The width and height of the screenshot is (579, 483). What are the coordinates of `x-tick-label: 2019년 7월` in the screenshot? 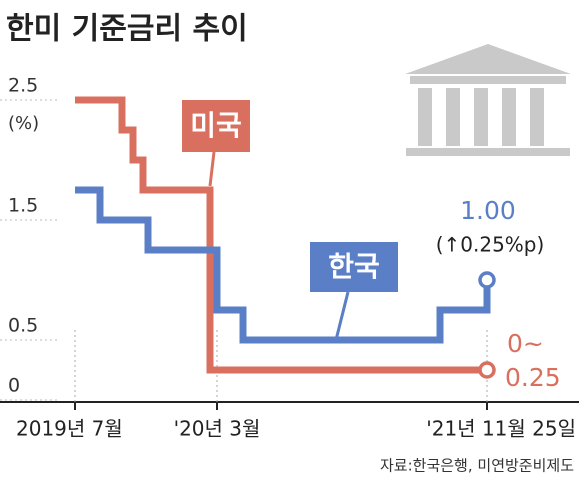 It's located at (69, 429).